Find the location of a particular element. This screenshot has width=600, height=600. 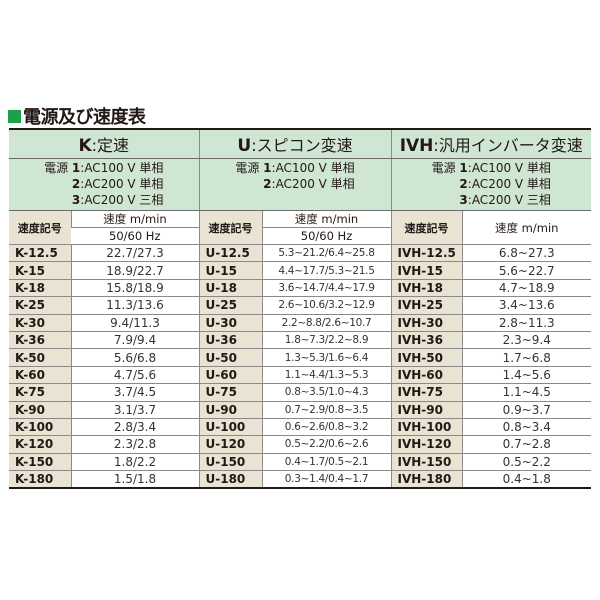

speed-value: 2.3/2.8 is located at coordinates (134, 444).